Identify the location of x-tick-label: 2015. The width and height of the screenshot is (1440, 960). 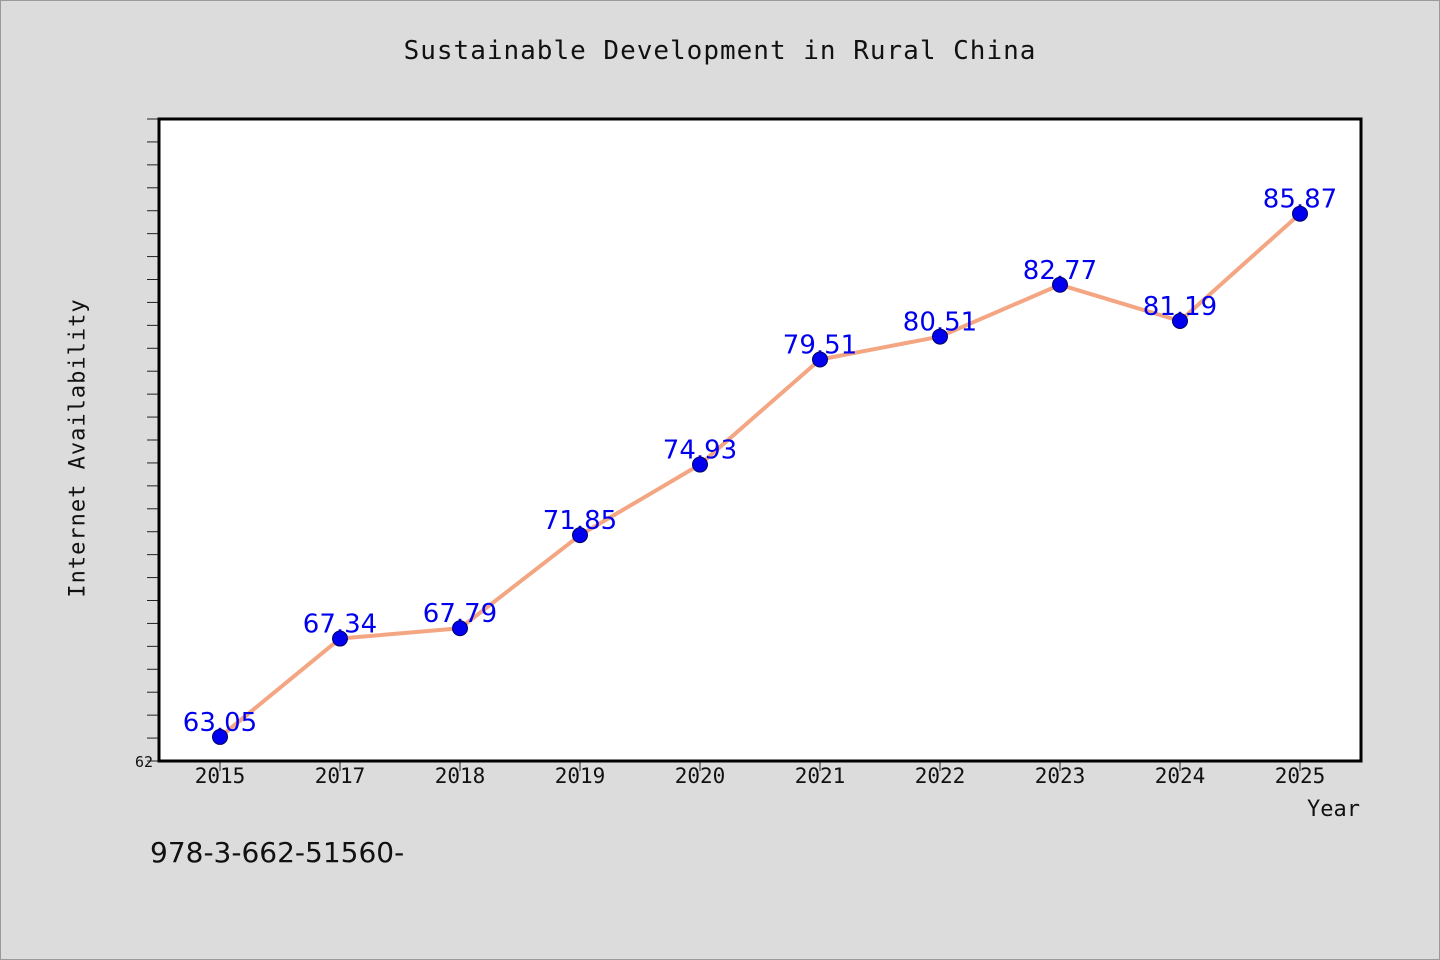
(220, 776).